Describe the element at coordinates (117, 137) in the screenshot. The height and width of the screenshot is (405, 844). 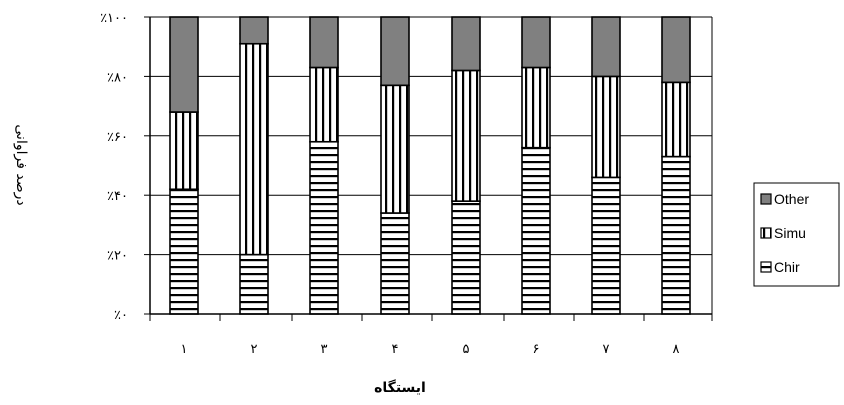
I see `y-tick-label: ٪۶۰` at that location.